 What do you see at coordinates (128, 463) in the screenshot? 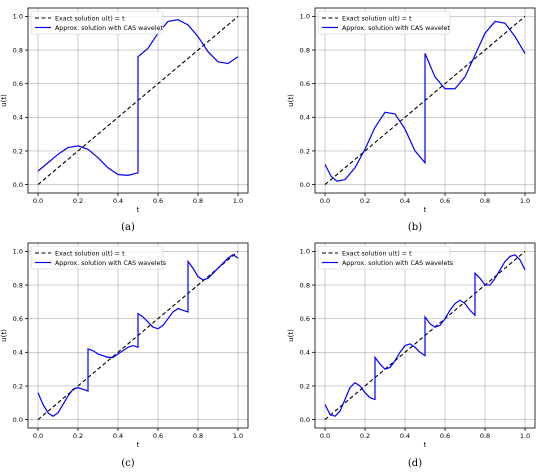
I see `caption-c: (c)` at bounding box center [128, 463].